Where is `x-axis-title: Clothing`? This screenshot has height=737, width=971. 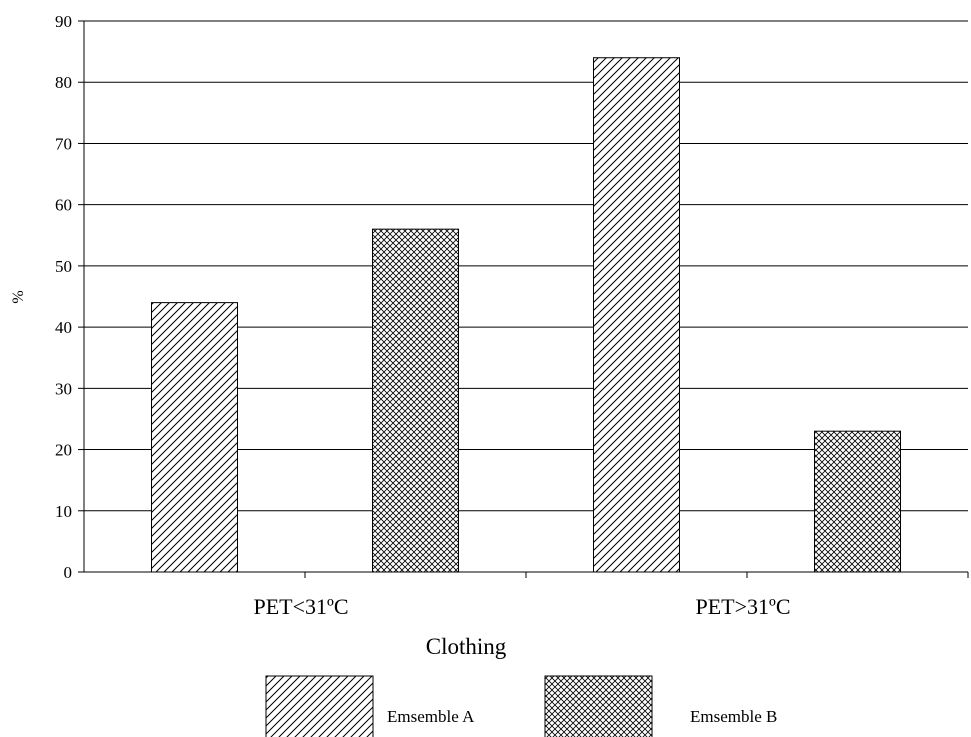 x-axis-title: Clothing is located at coordinates (466, 646).